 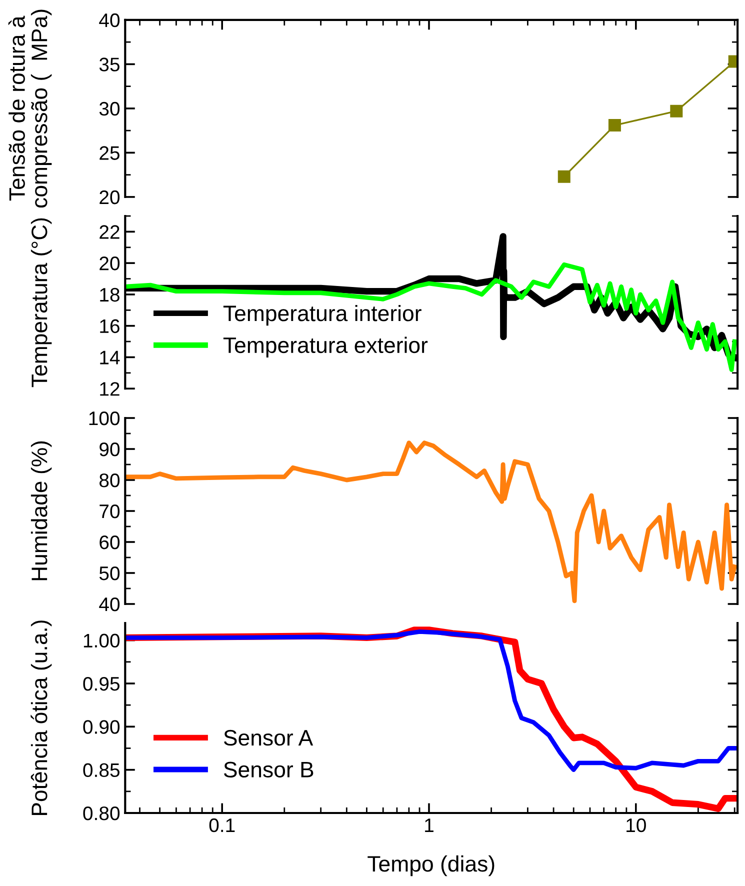 I want to click on y-tick-label: 12, so click(x=110, y=389).